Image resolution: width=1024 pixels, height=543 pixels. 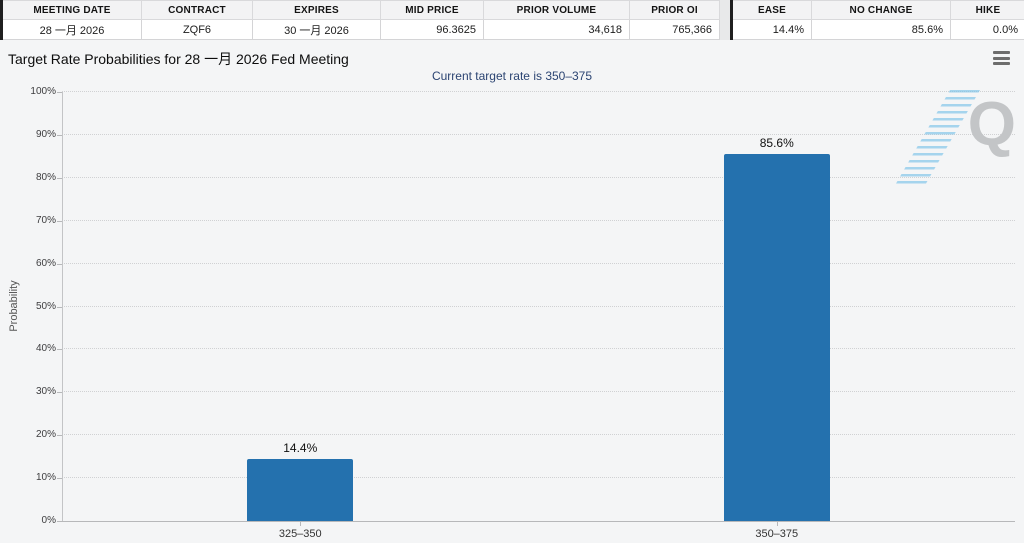 What do you see at coordinates (432, 29) in the screenshot?
I see `cell-mid-price: 96.3625` at bounding box center [432, 29].